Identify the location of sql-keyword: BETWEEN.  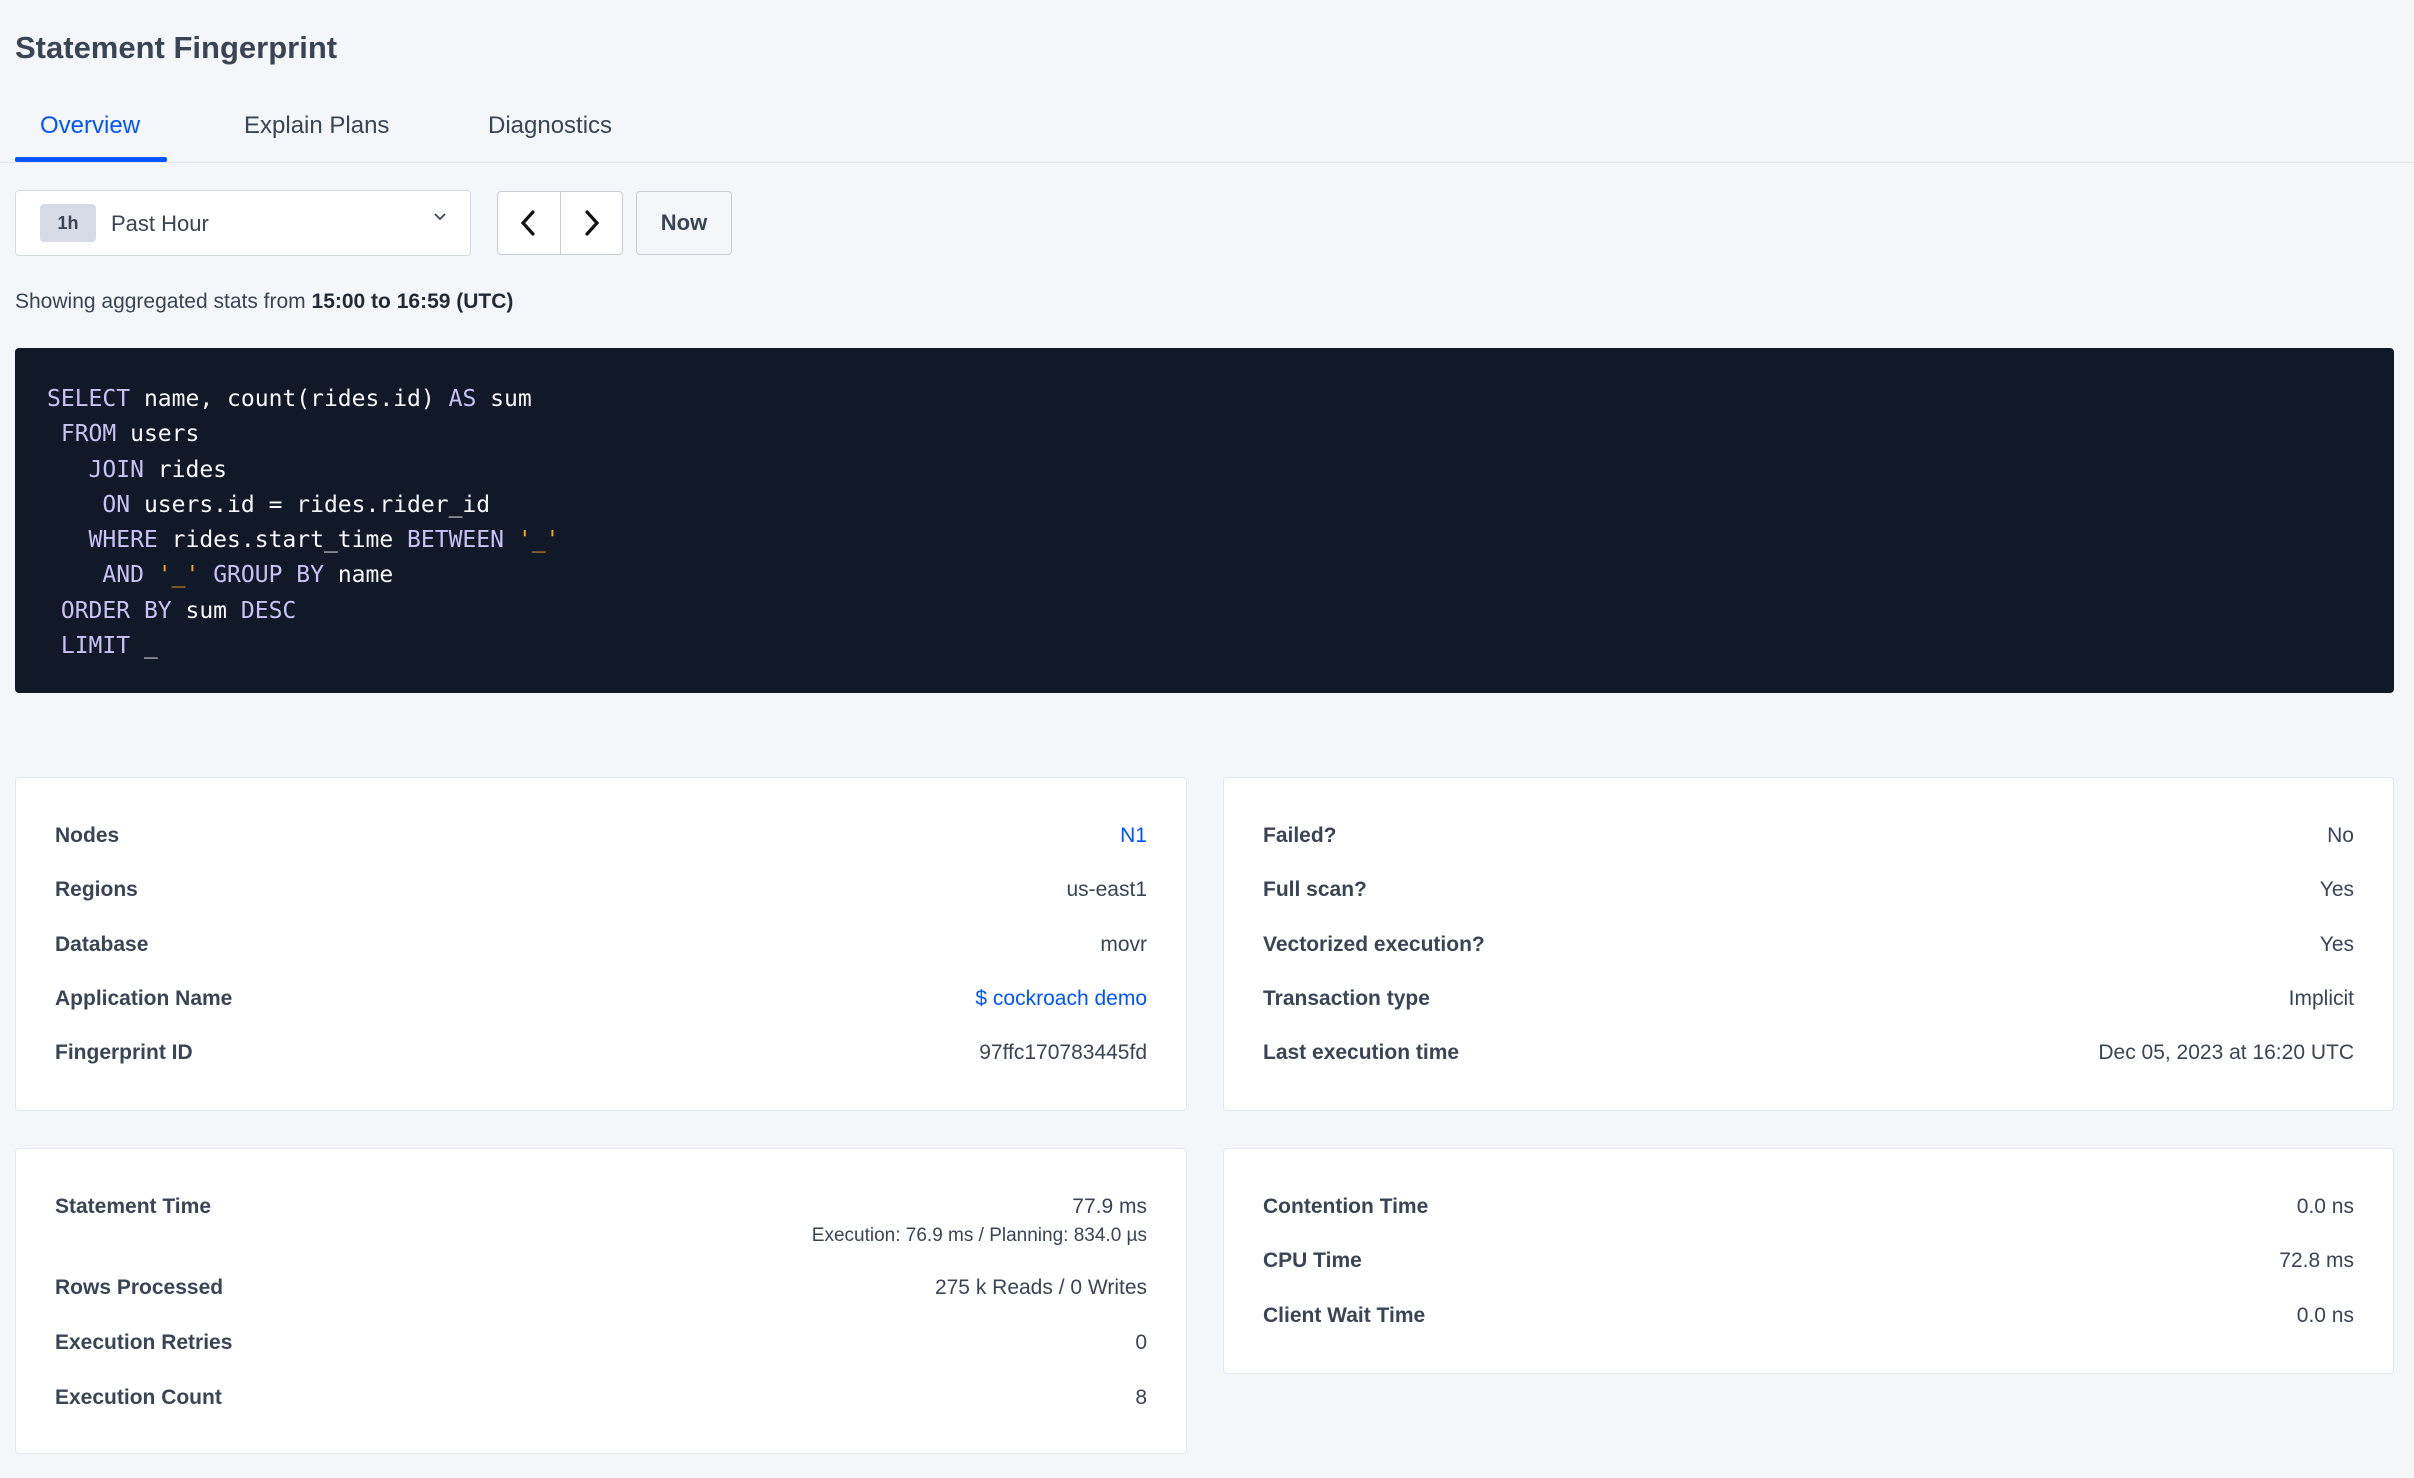
(455, 540).